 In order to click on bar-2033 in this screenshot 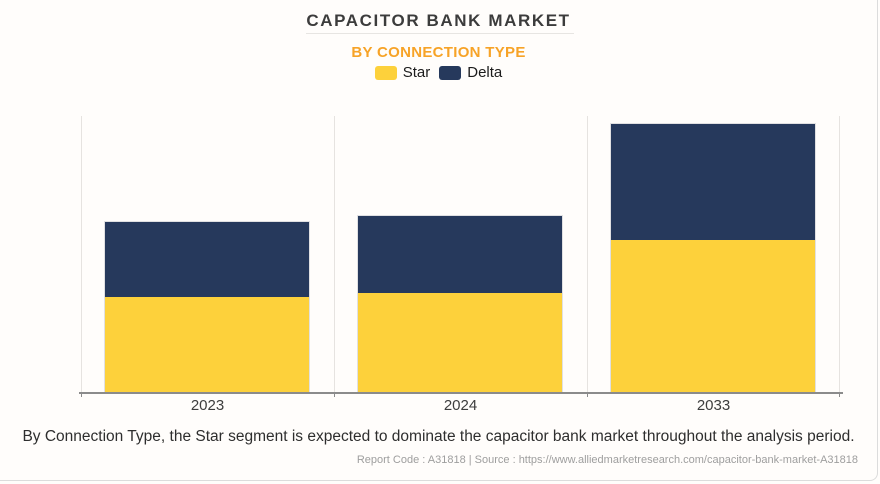, I will do `click(713, 258)`.